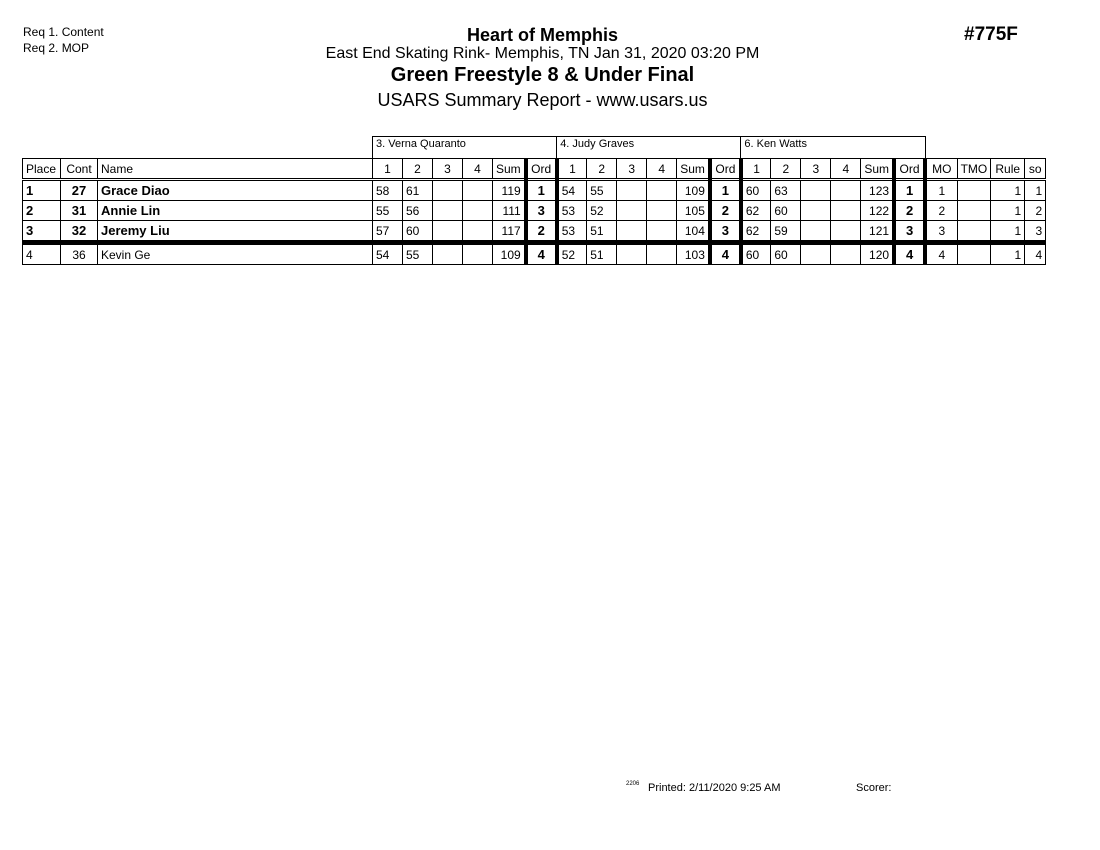 The height and width of the screenshot is (850, 1100). What do you see at coordinates (41, 190) in the screenshot?
I see `place-cell: 1` at bounding box center [41, 190].